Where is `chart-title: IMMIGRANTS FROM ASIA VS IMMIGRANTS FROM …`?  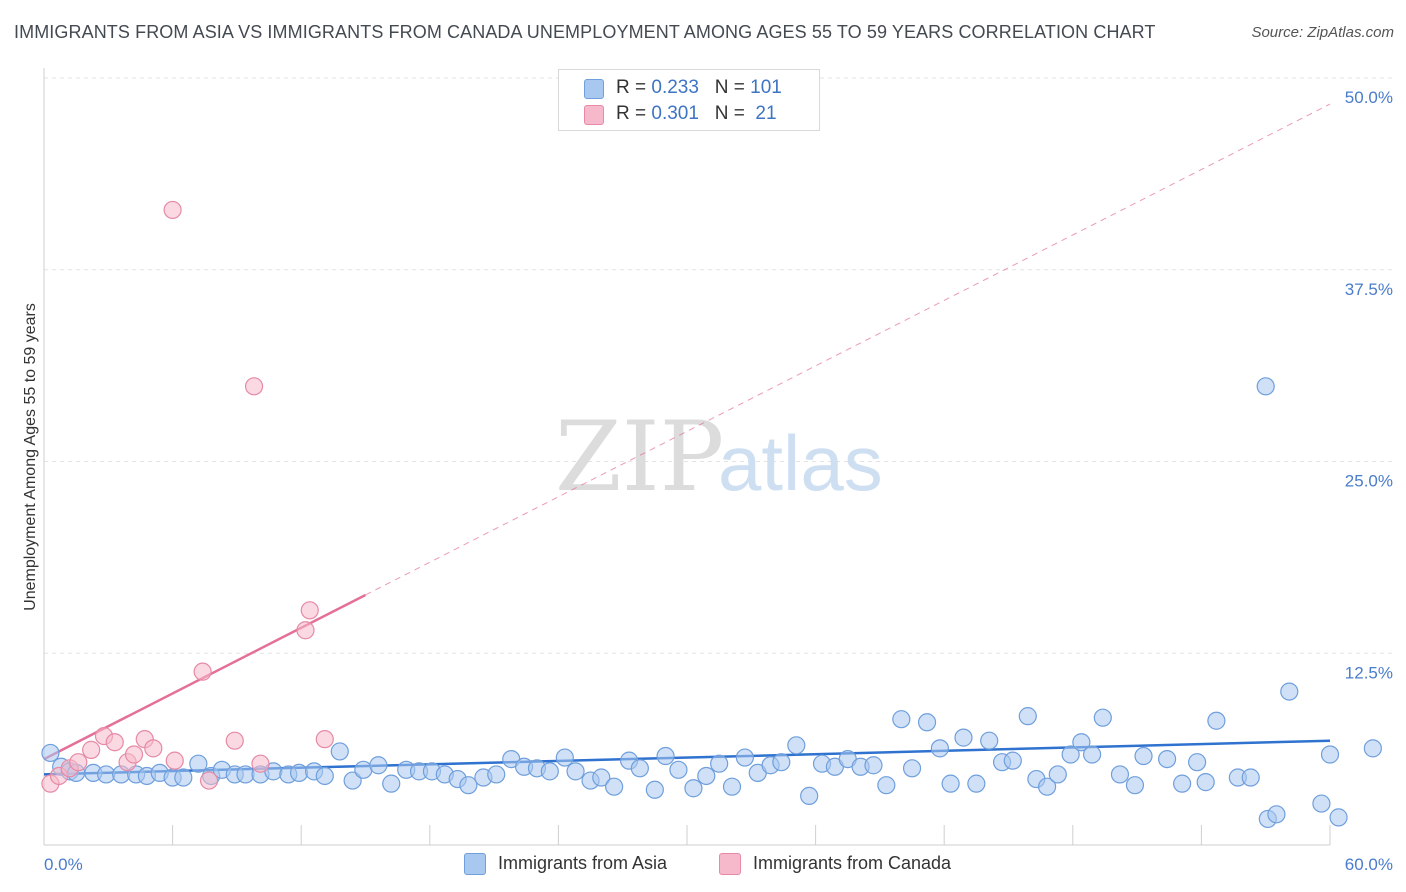
chart-title: IMMIGRANTS FROM ASIA VS IMMIGRANTS FROM … is located at coordinates (585, 32).